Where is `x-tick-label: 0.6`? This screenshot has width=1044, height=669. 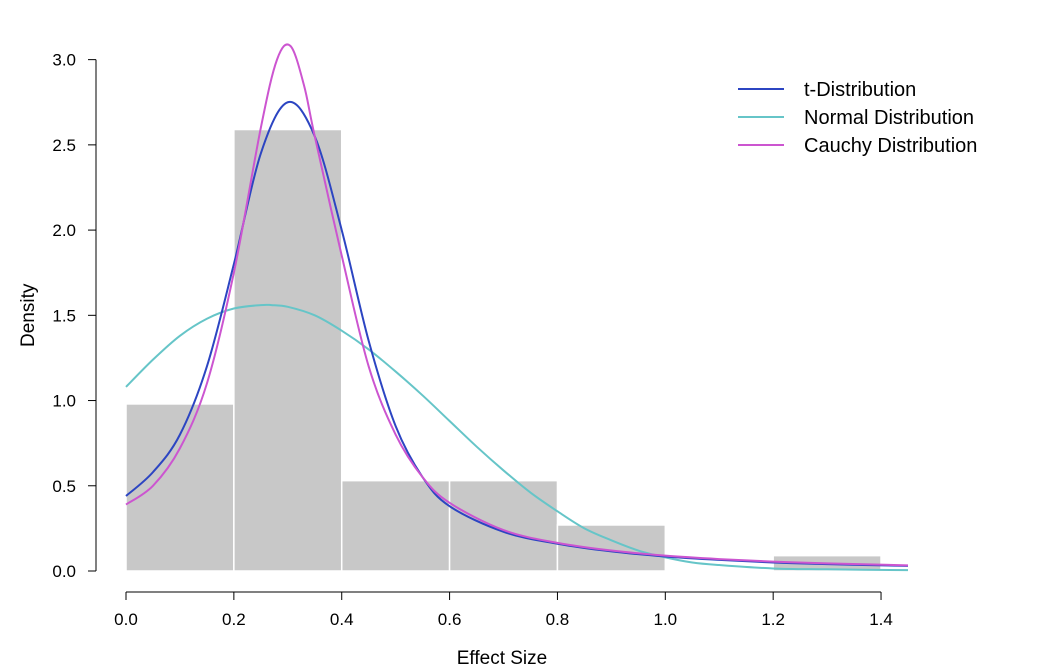
x-tick-label: 0.6 is located at coordinates (450, 619).